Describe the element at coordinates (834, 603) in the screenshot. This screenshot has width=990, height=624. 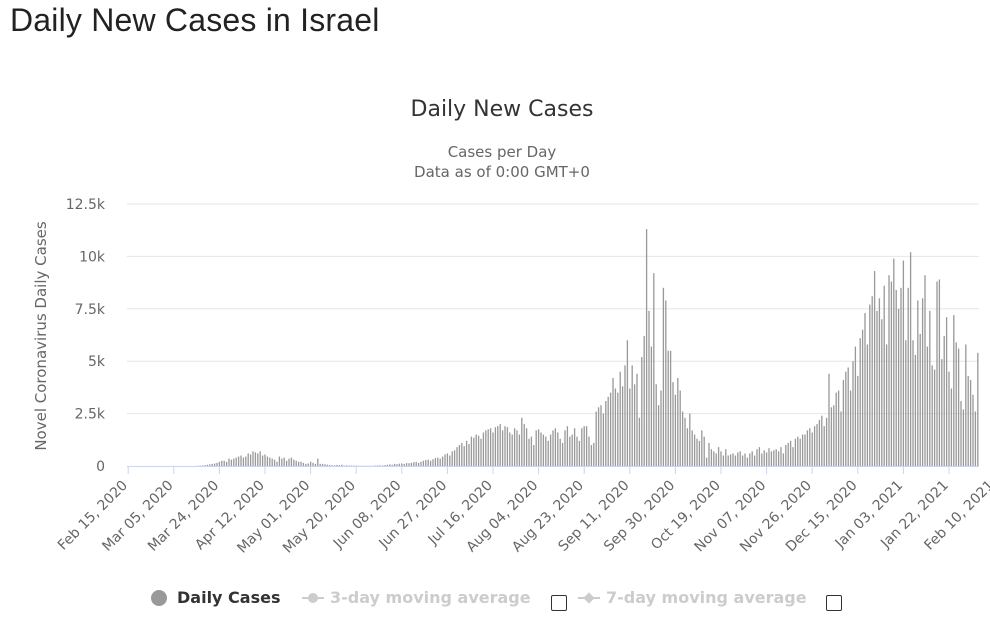
I see `checkbox-7-day-average` at that location.